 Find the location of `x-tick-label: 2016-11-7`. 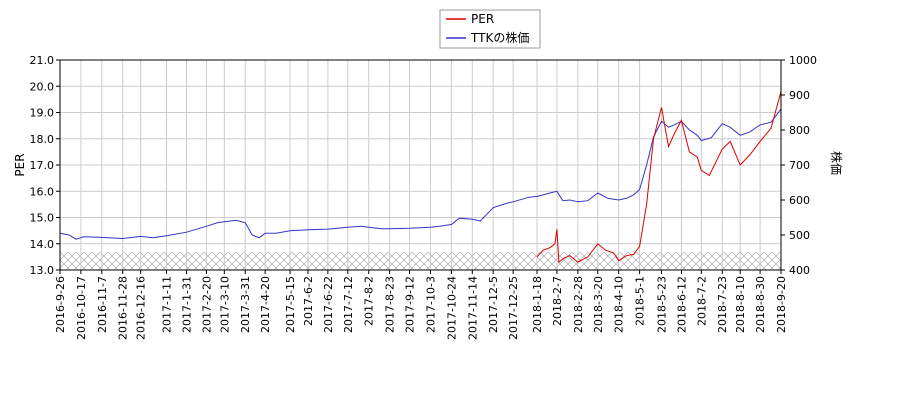

x-tick-label: 2016-11-7 is located at coordinates (102, 304).